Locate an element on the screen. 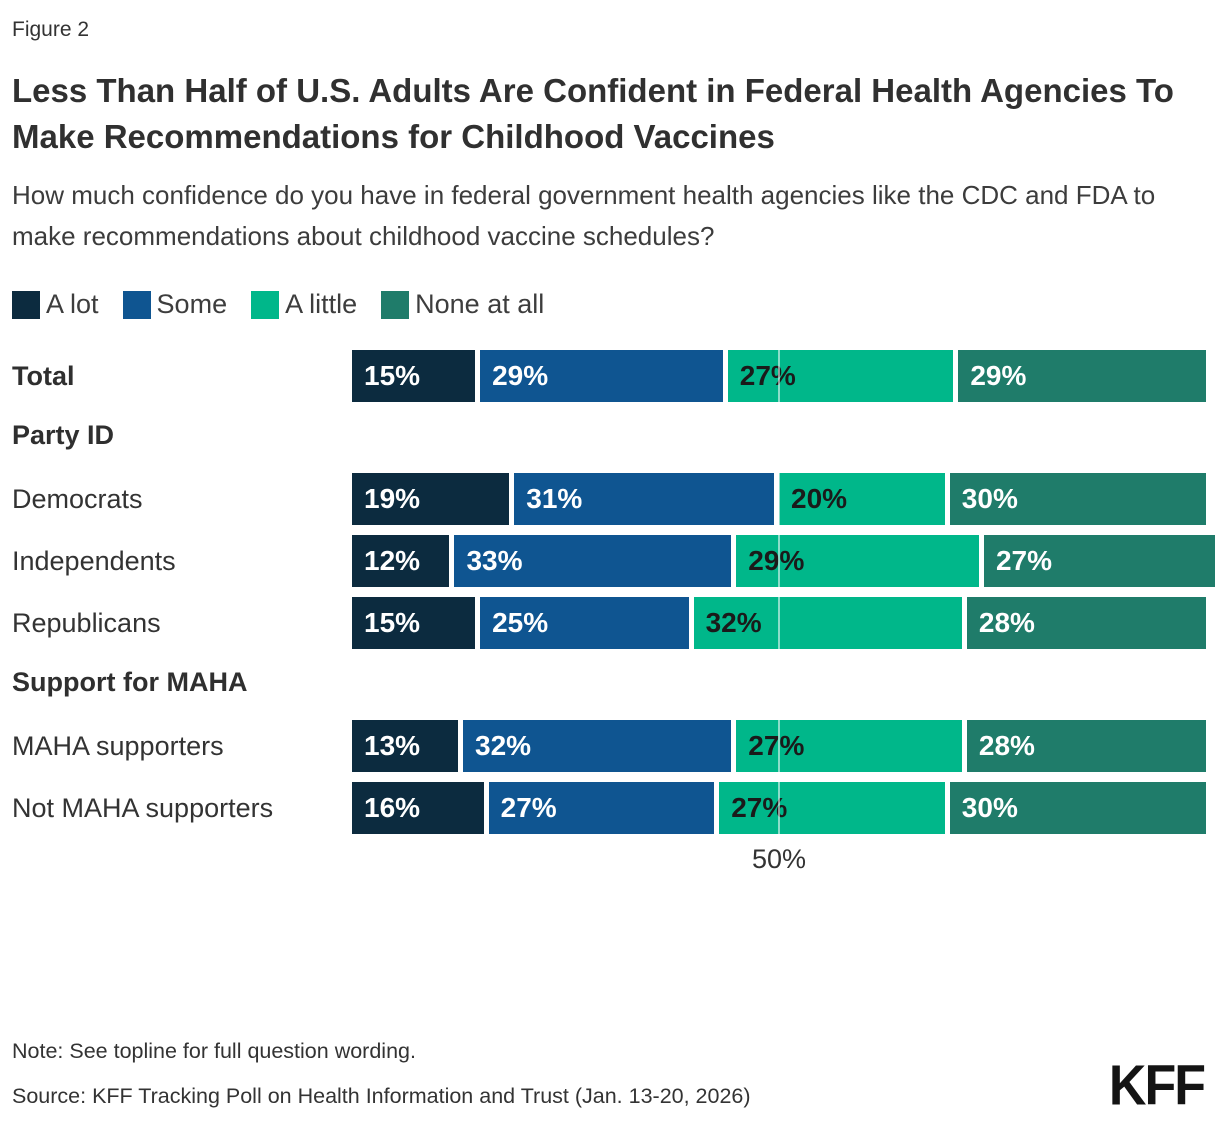 The width and height of the screenshot is (1220, 1122). bar-segment-some: 25% is located at coordinates (584, 623).